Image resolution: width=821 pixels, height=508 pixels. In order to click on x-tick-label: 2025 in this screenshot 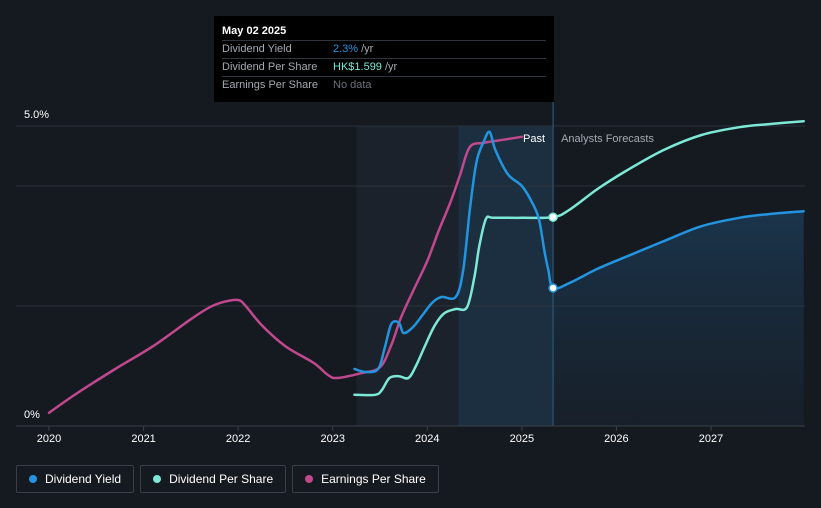, I will do `click(522, 439)`.